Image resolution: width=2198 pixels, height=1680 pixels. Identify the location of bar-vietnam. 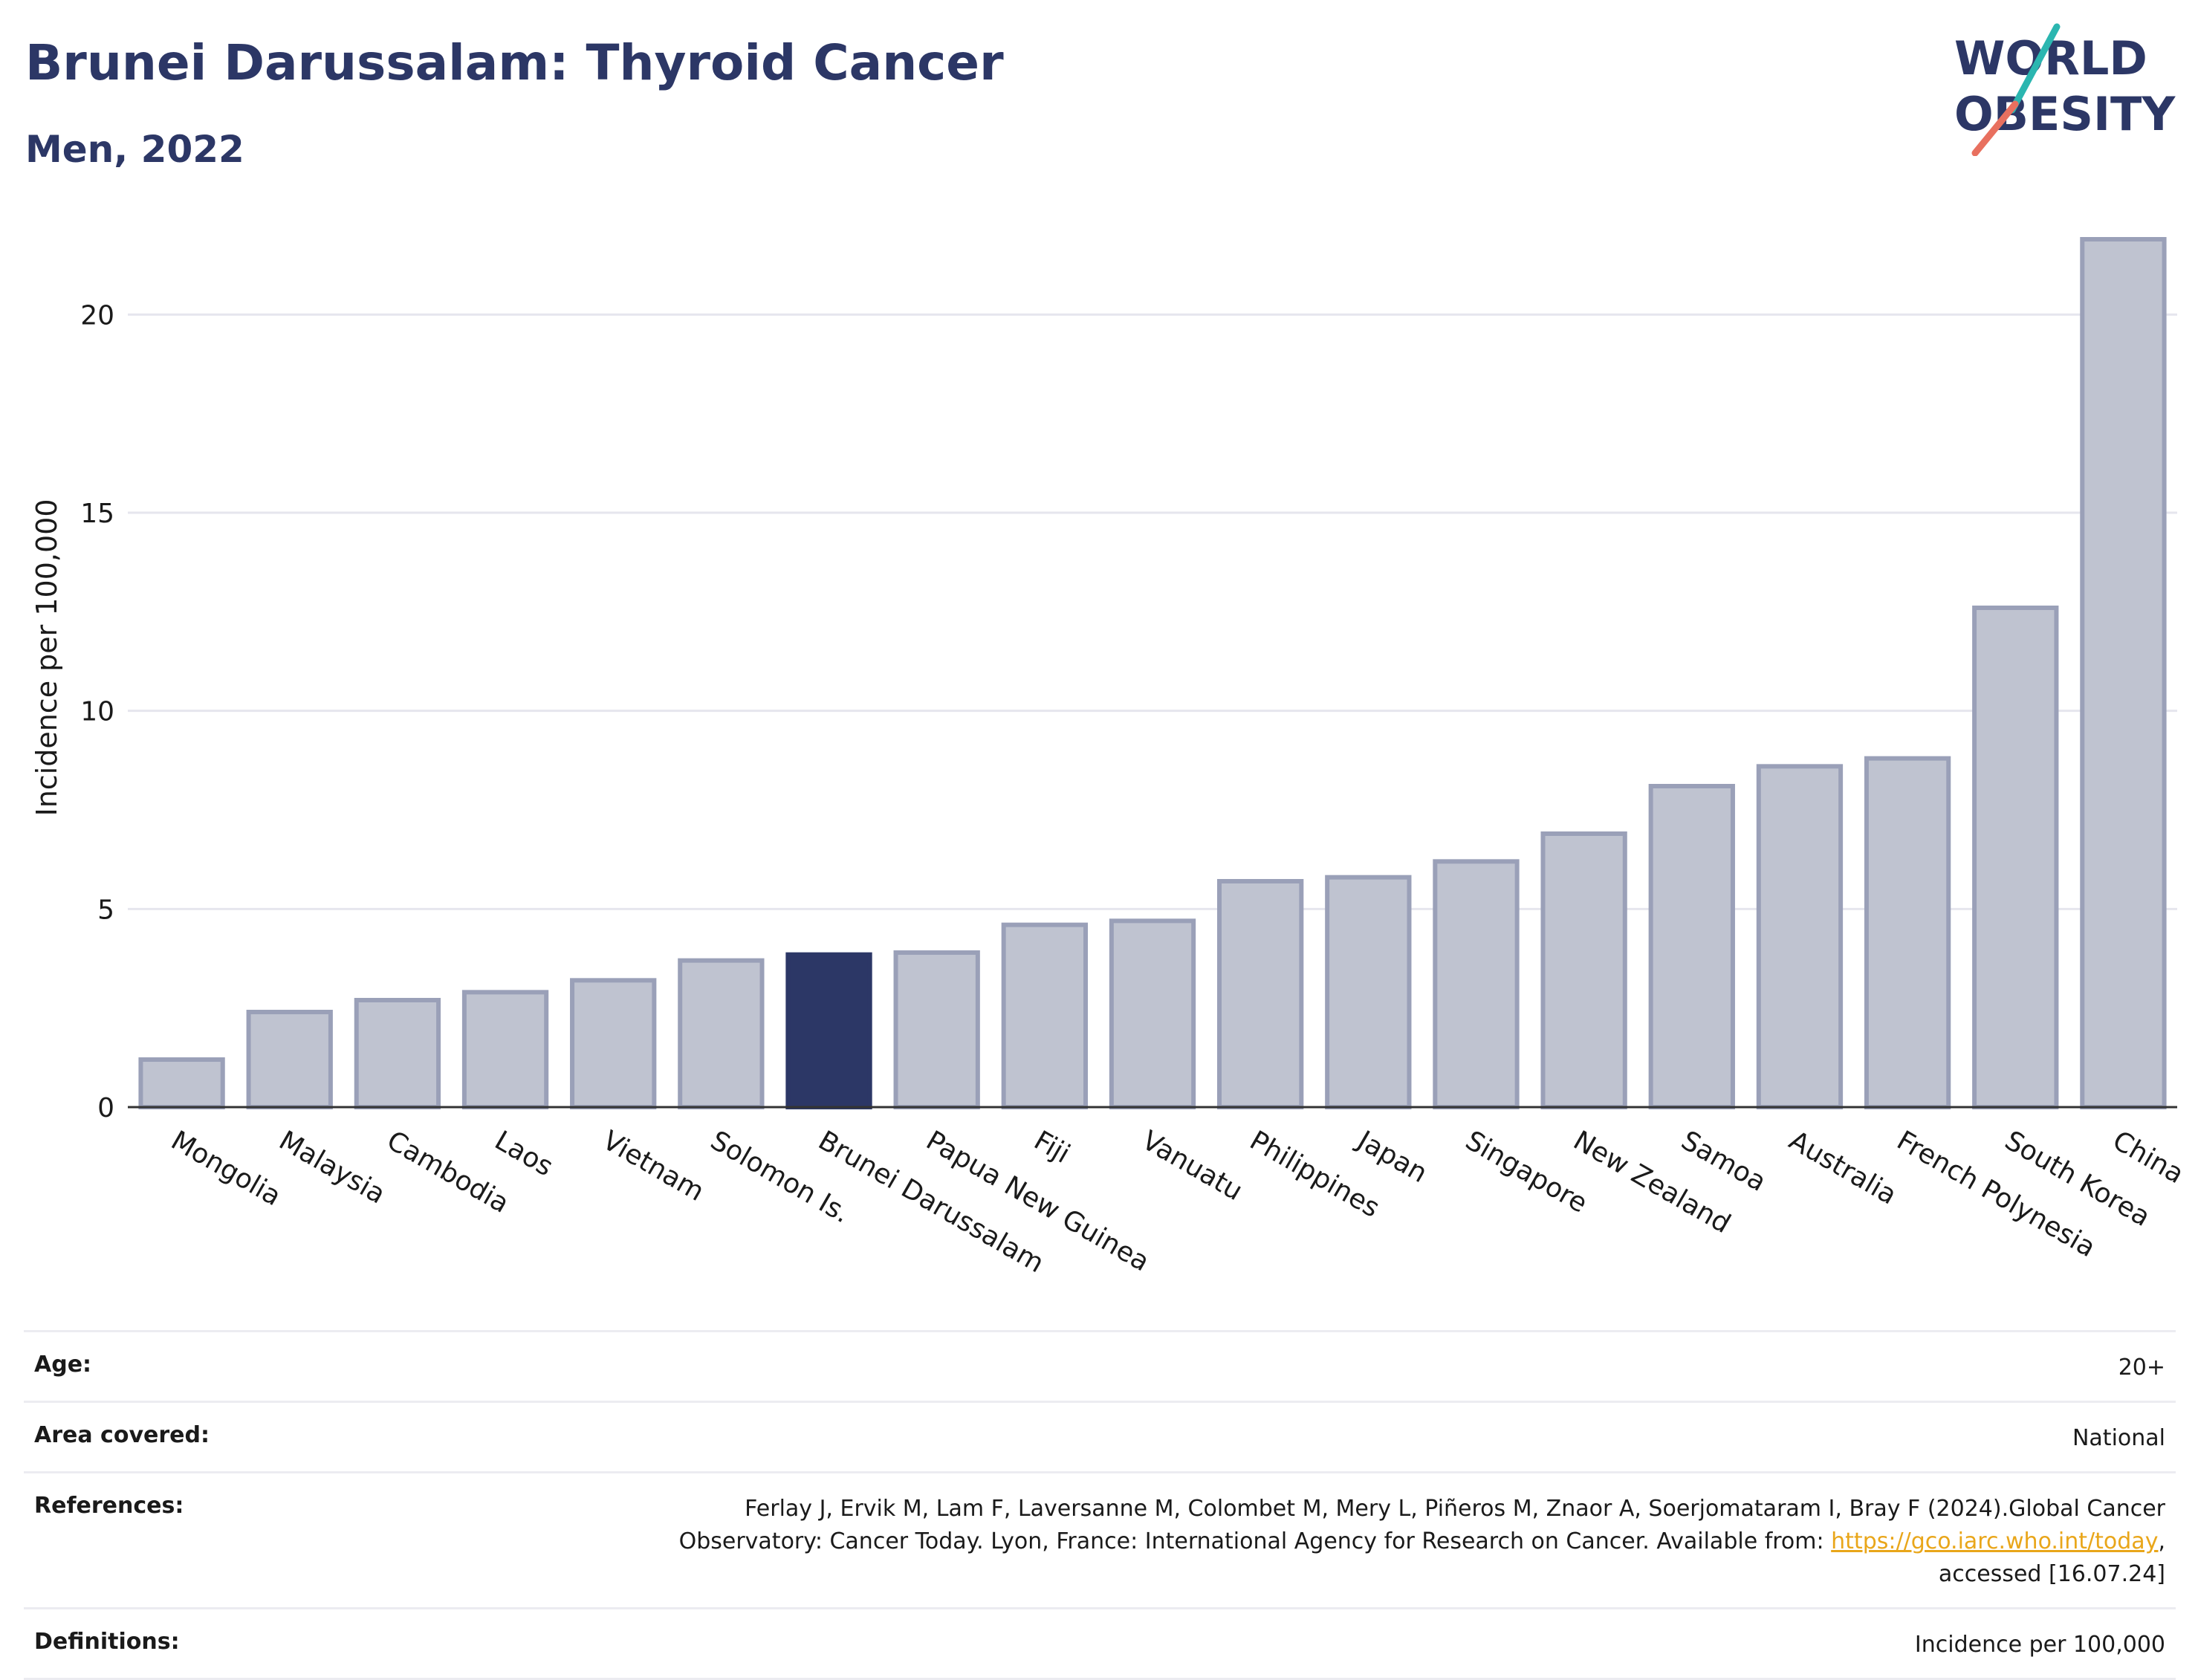
(613, 1044).